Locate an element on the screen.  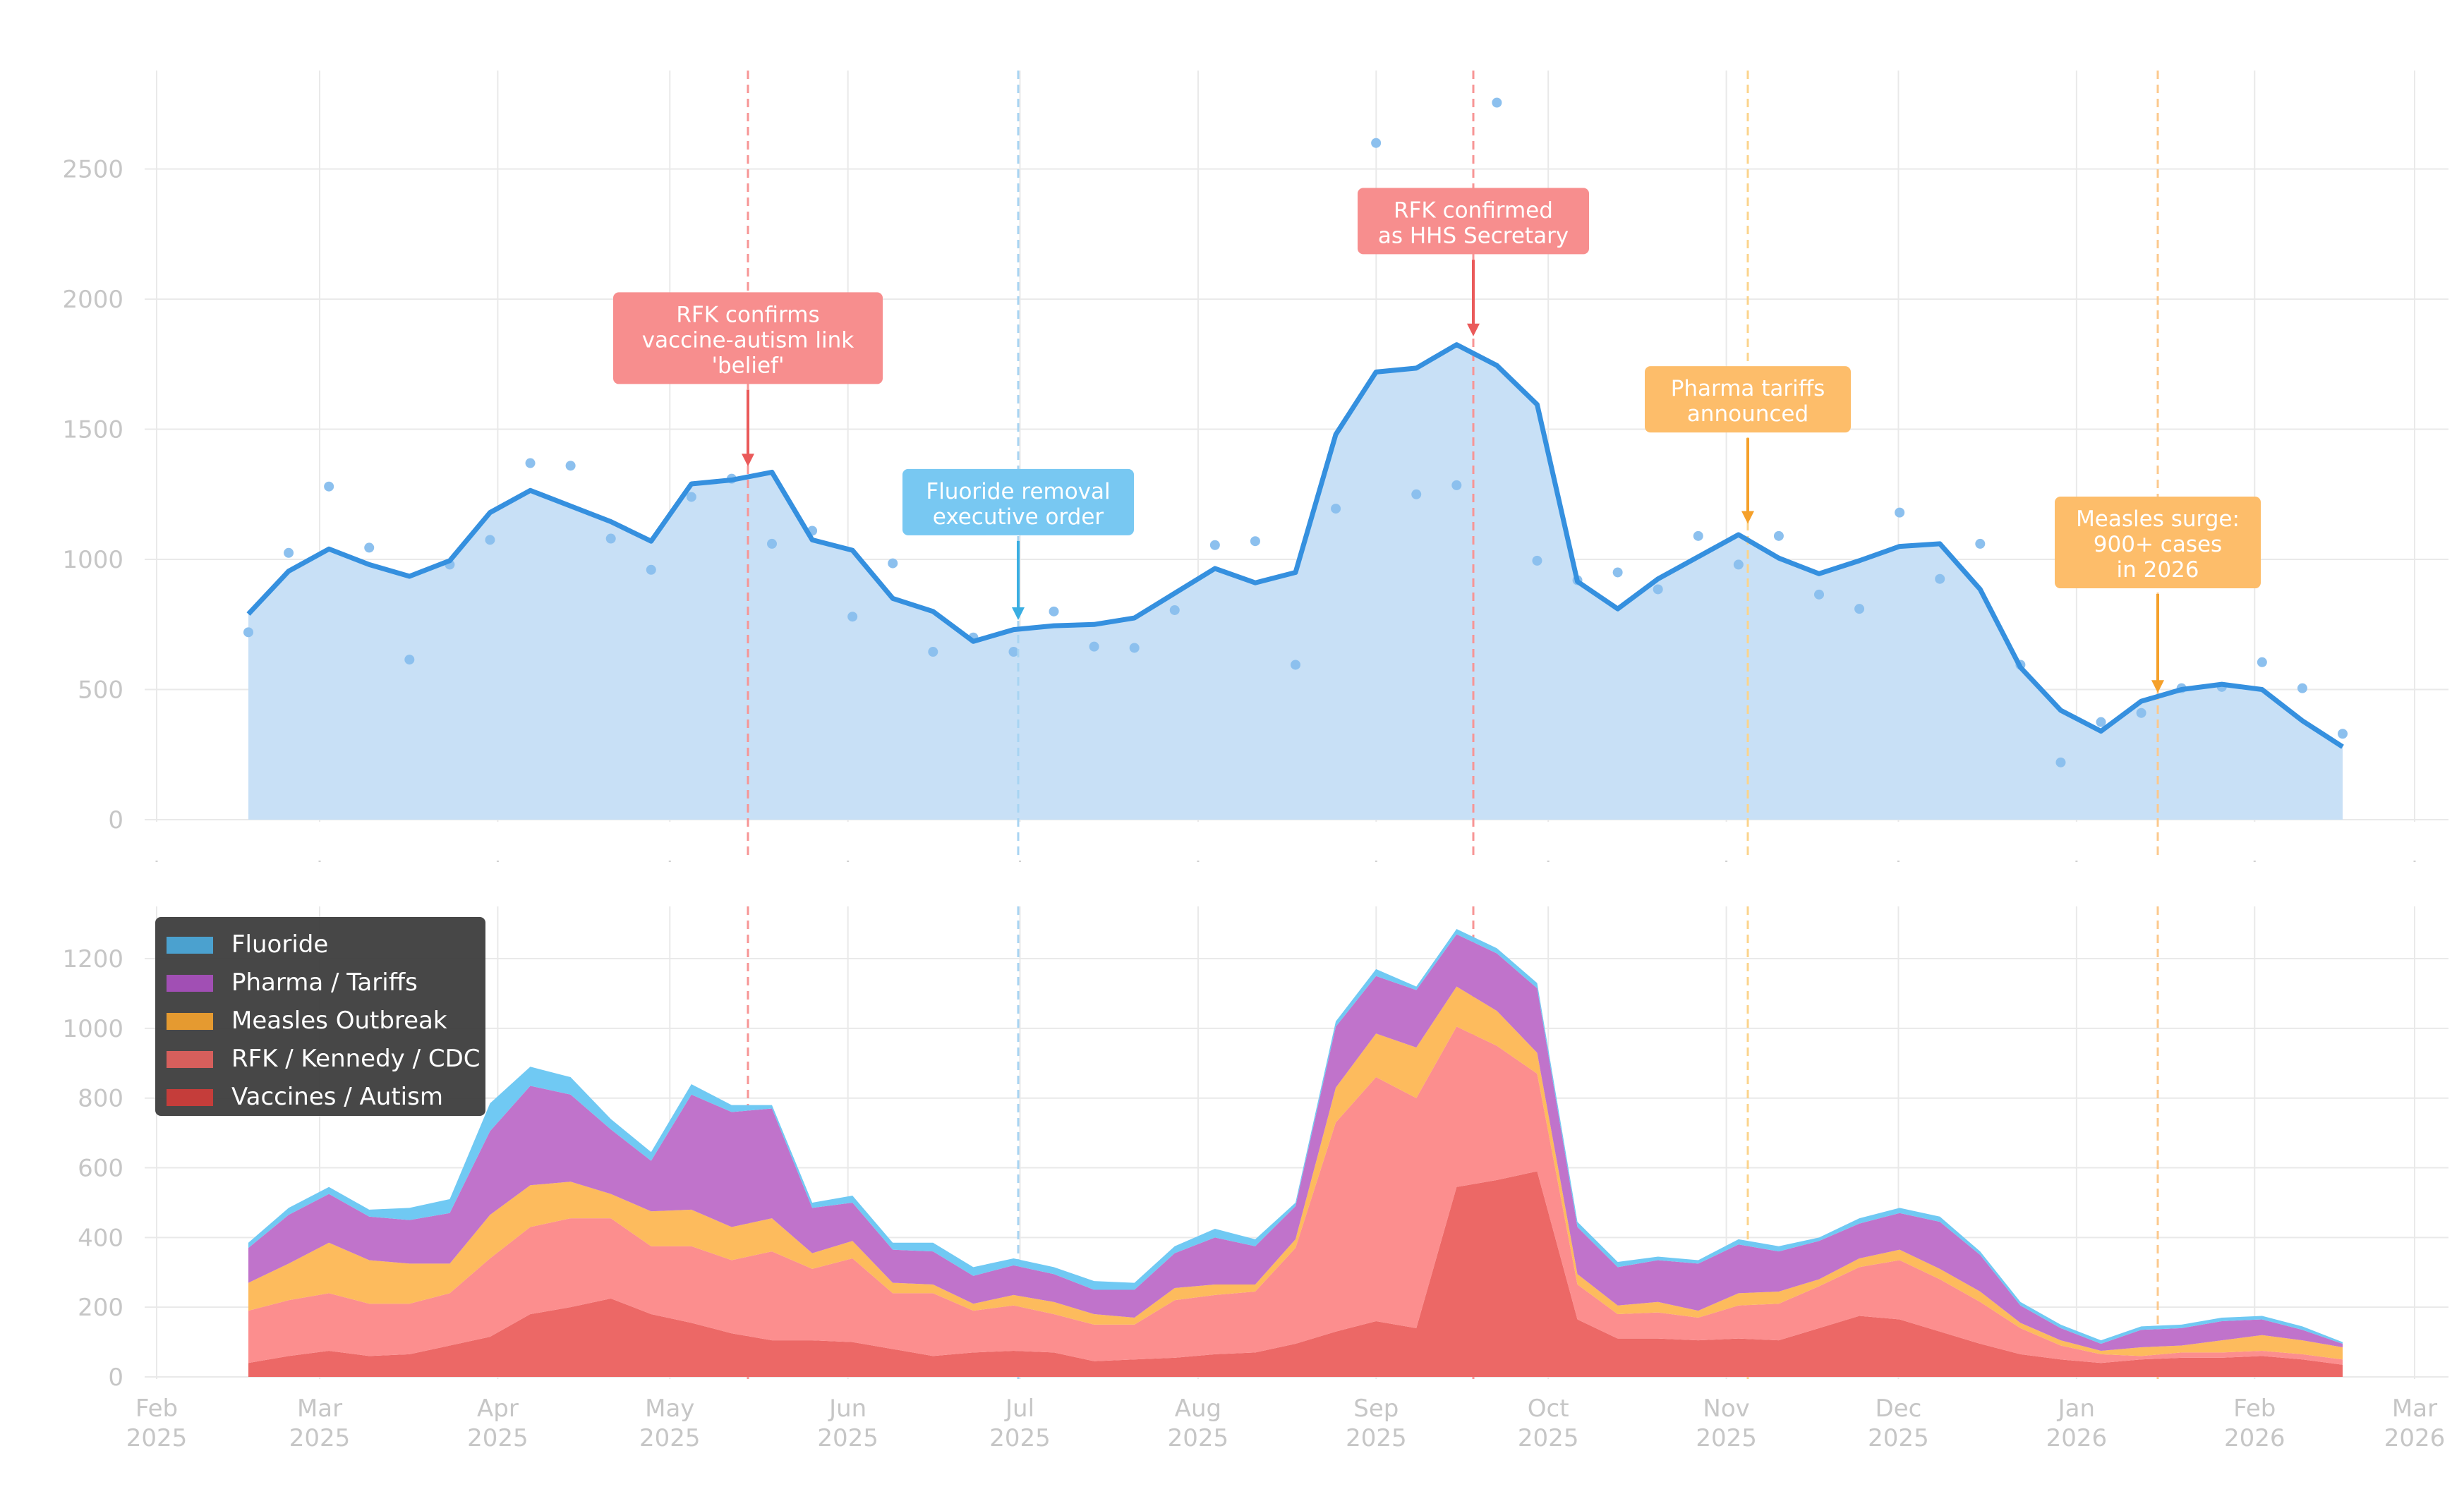
legend-label: Fluoride is located at coordinates (279, 944).